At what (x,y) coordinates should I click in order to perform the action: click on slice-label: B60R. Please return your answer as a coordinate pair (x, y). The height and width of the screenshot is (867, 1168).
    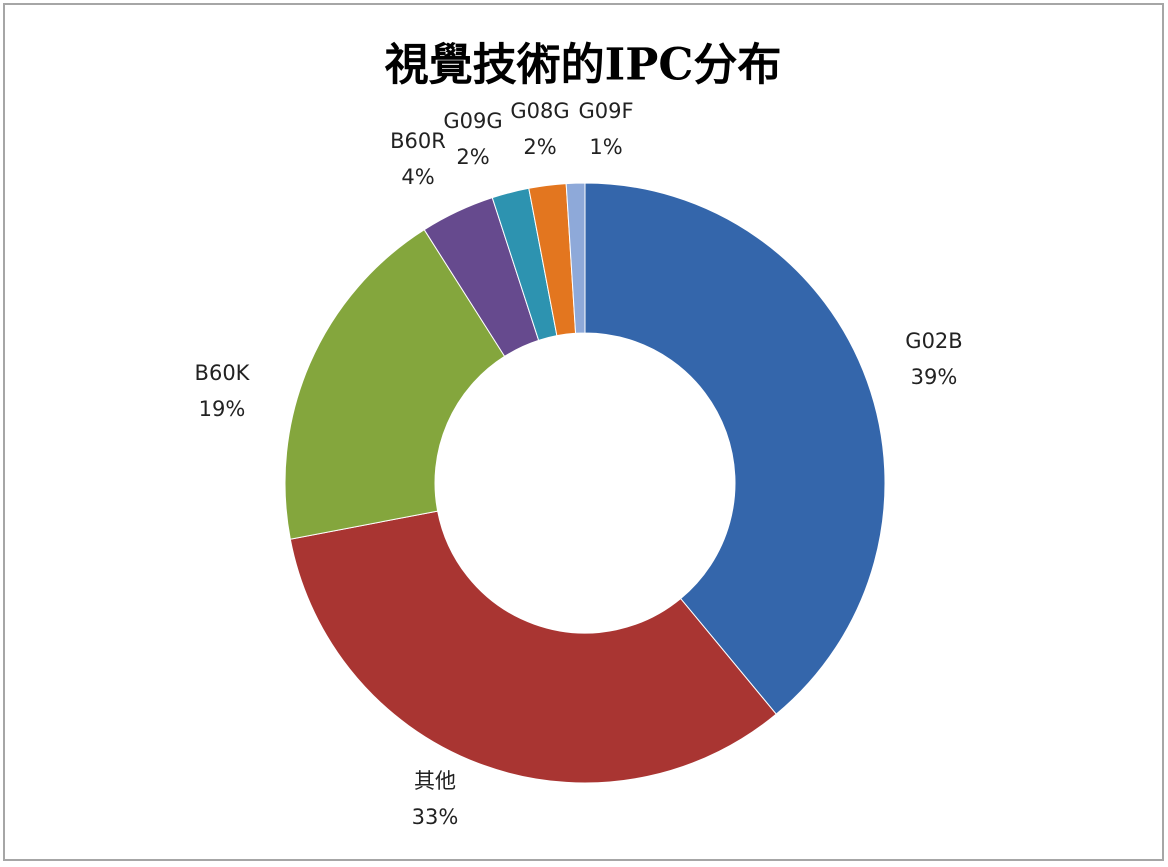
    Looking at the image, I should click on (418, 141).